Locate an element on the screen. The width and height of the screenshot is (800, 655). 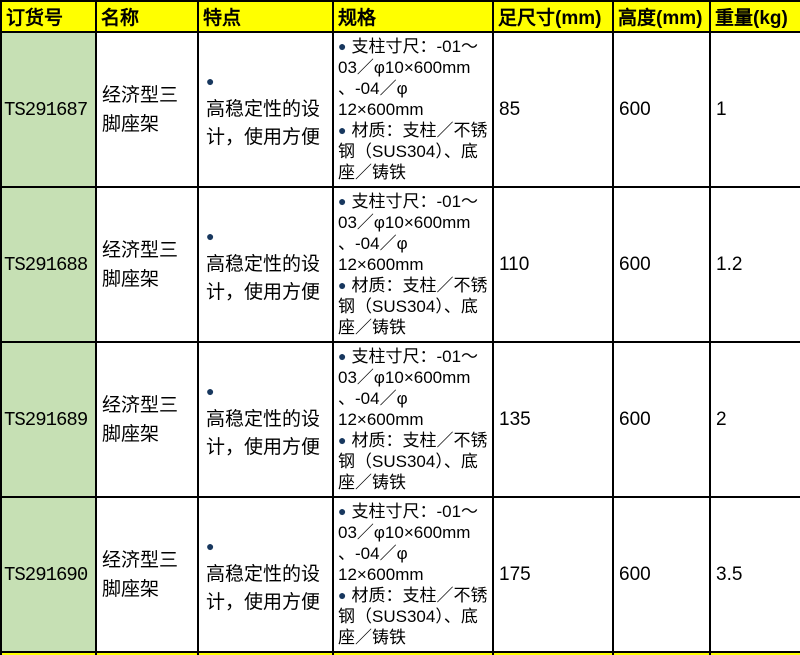
order-no-cell: TS291690 is located at coordinates (48, 574).